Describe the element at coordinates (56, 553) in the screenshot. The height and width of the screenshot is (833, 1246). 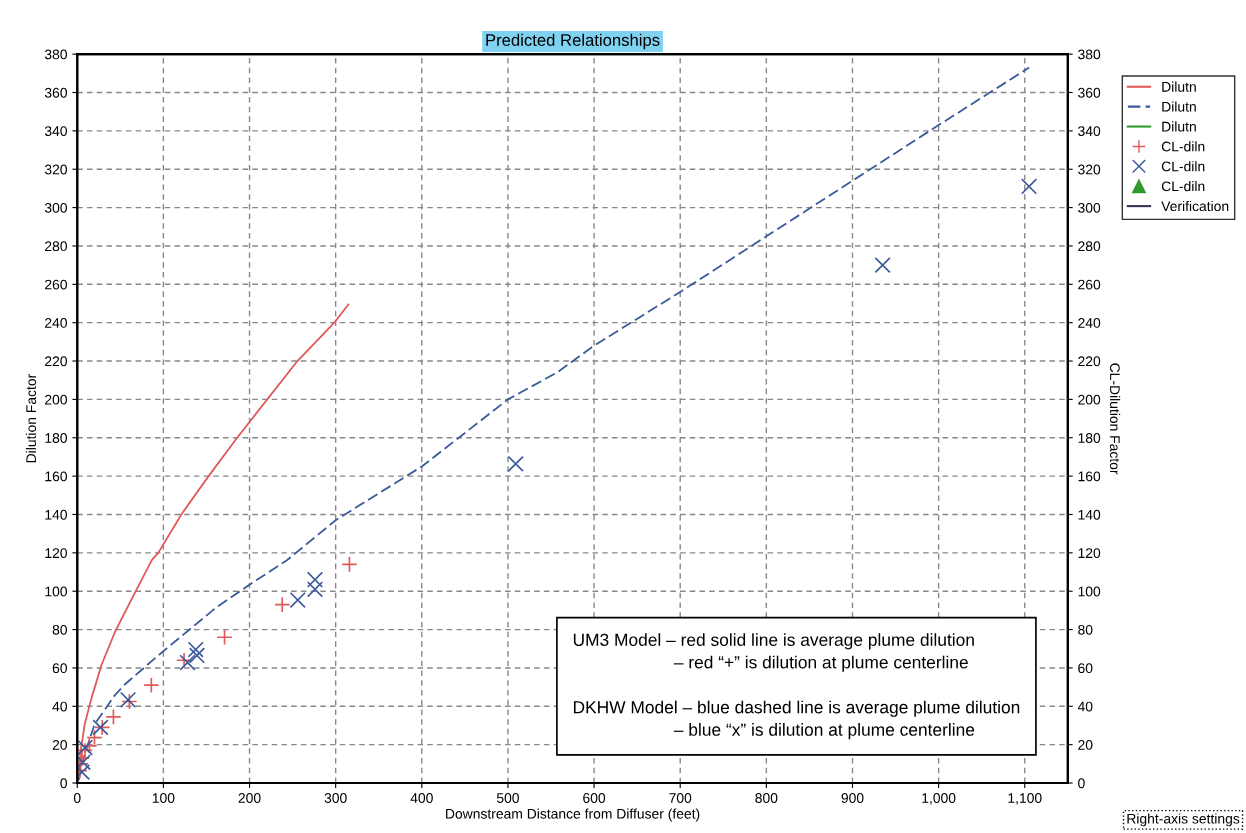
I see `y-tick-label: 120` at that location.